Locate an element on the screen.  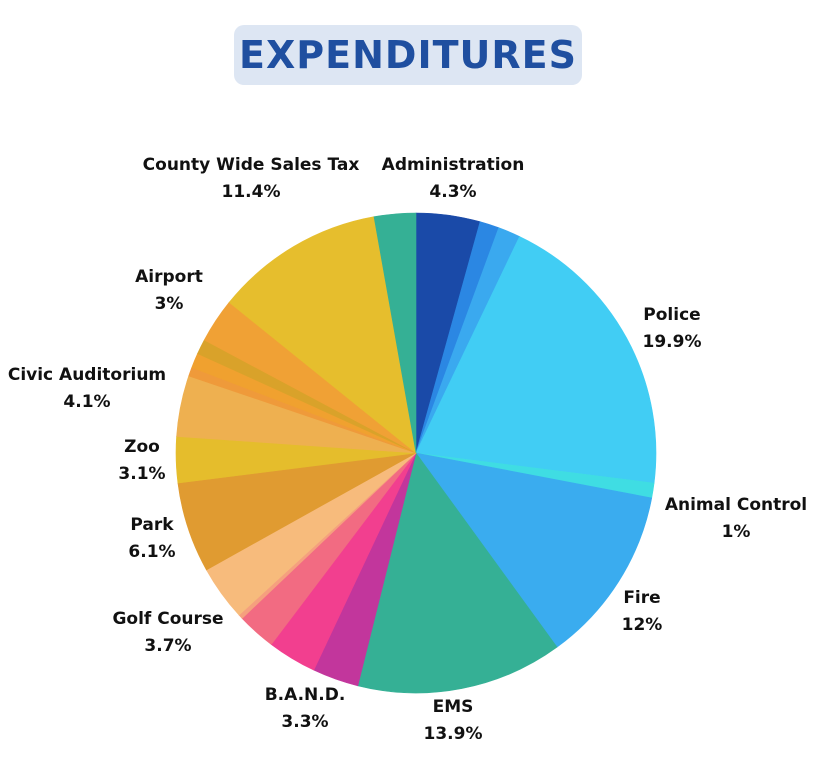
label-name-airport: Airport is located at coordinates (169, 277).